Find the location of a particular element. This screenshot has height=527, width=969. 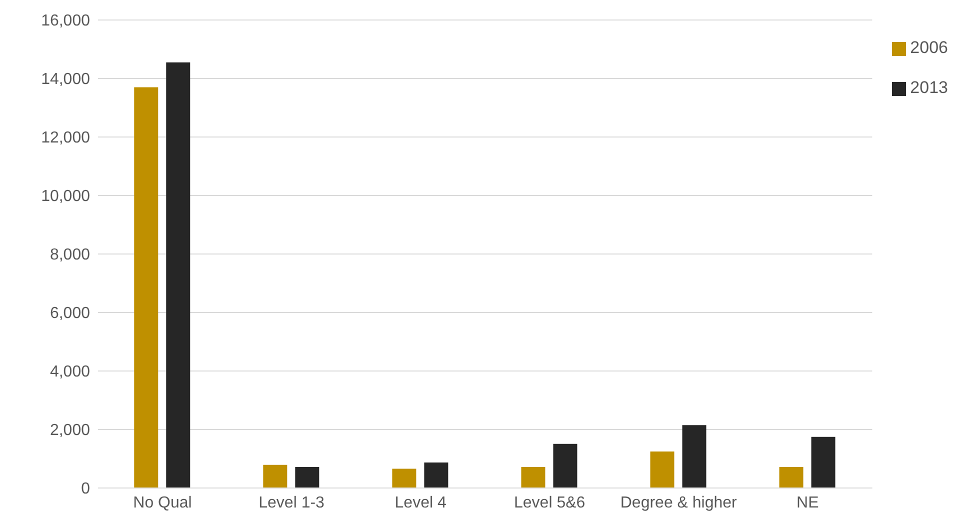

legend-label: 2013 is located at coordinates (929, 87).